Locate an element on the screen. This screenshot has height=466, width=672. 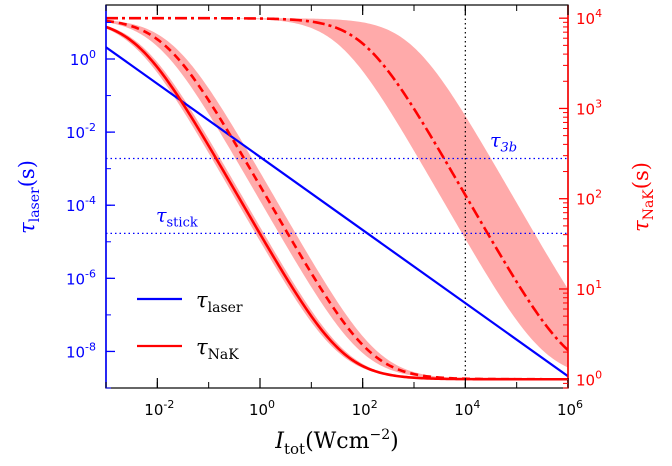
tau-stick-label: τstick is located at coordinates (177, 217).